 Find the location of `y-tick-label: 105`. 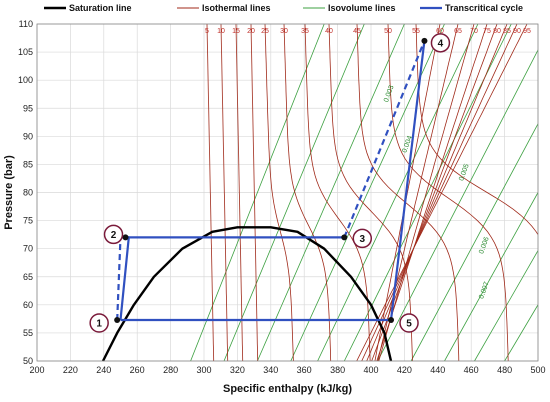

y-tick-label: 105 is located at coordinates (25, 52).